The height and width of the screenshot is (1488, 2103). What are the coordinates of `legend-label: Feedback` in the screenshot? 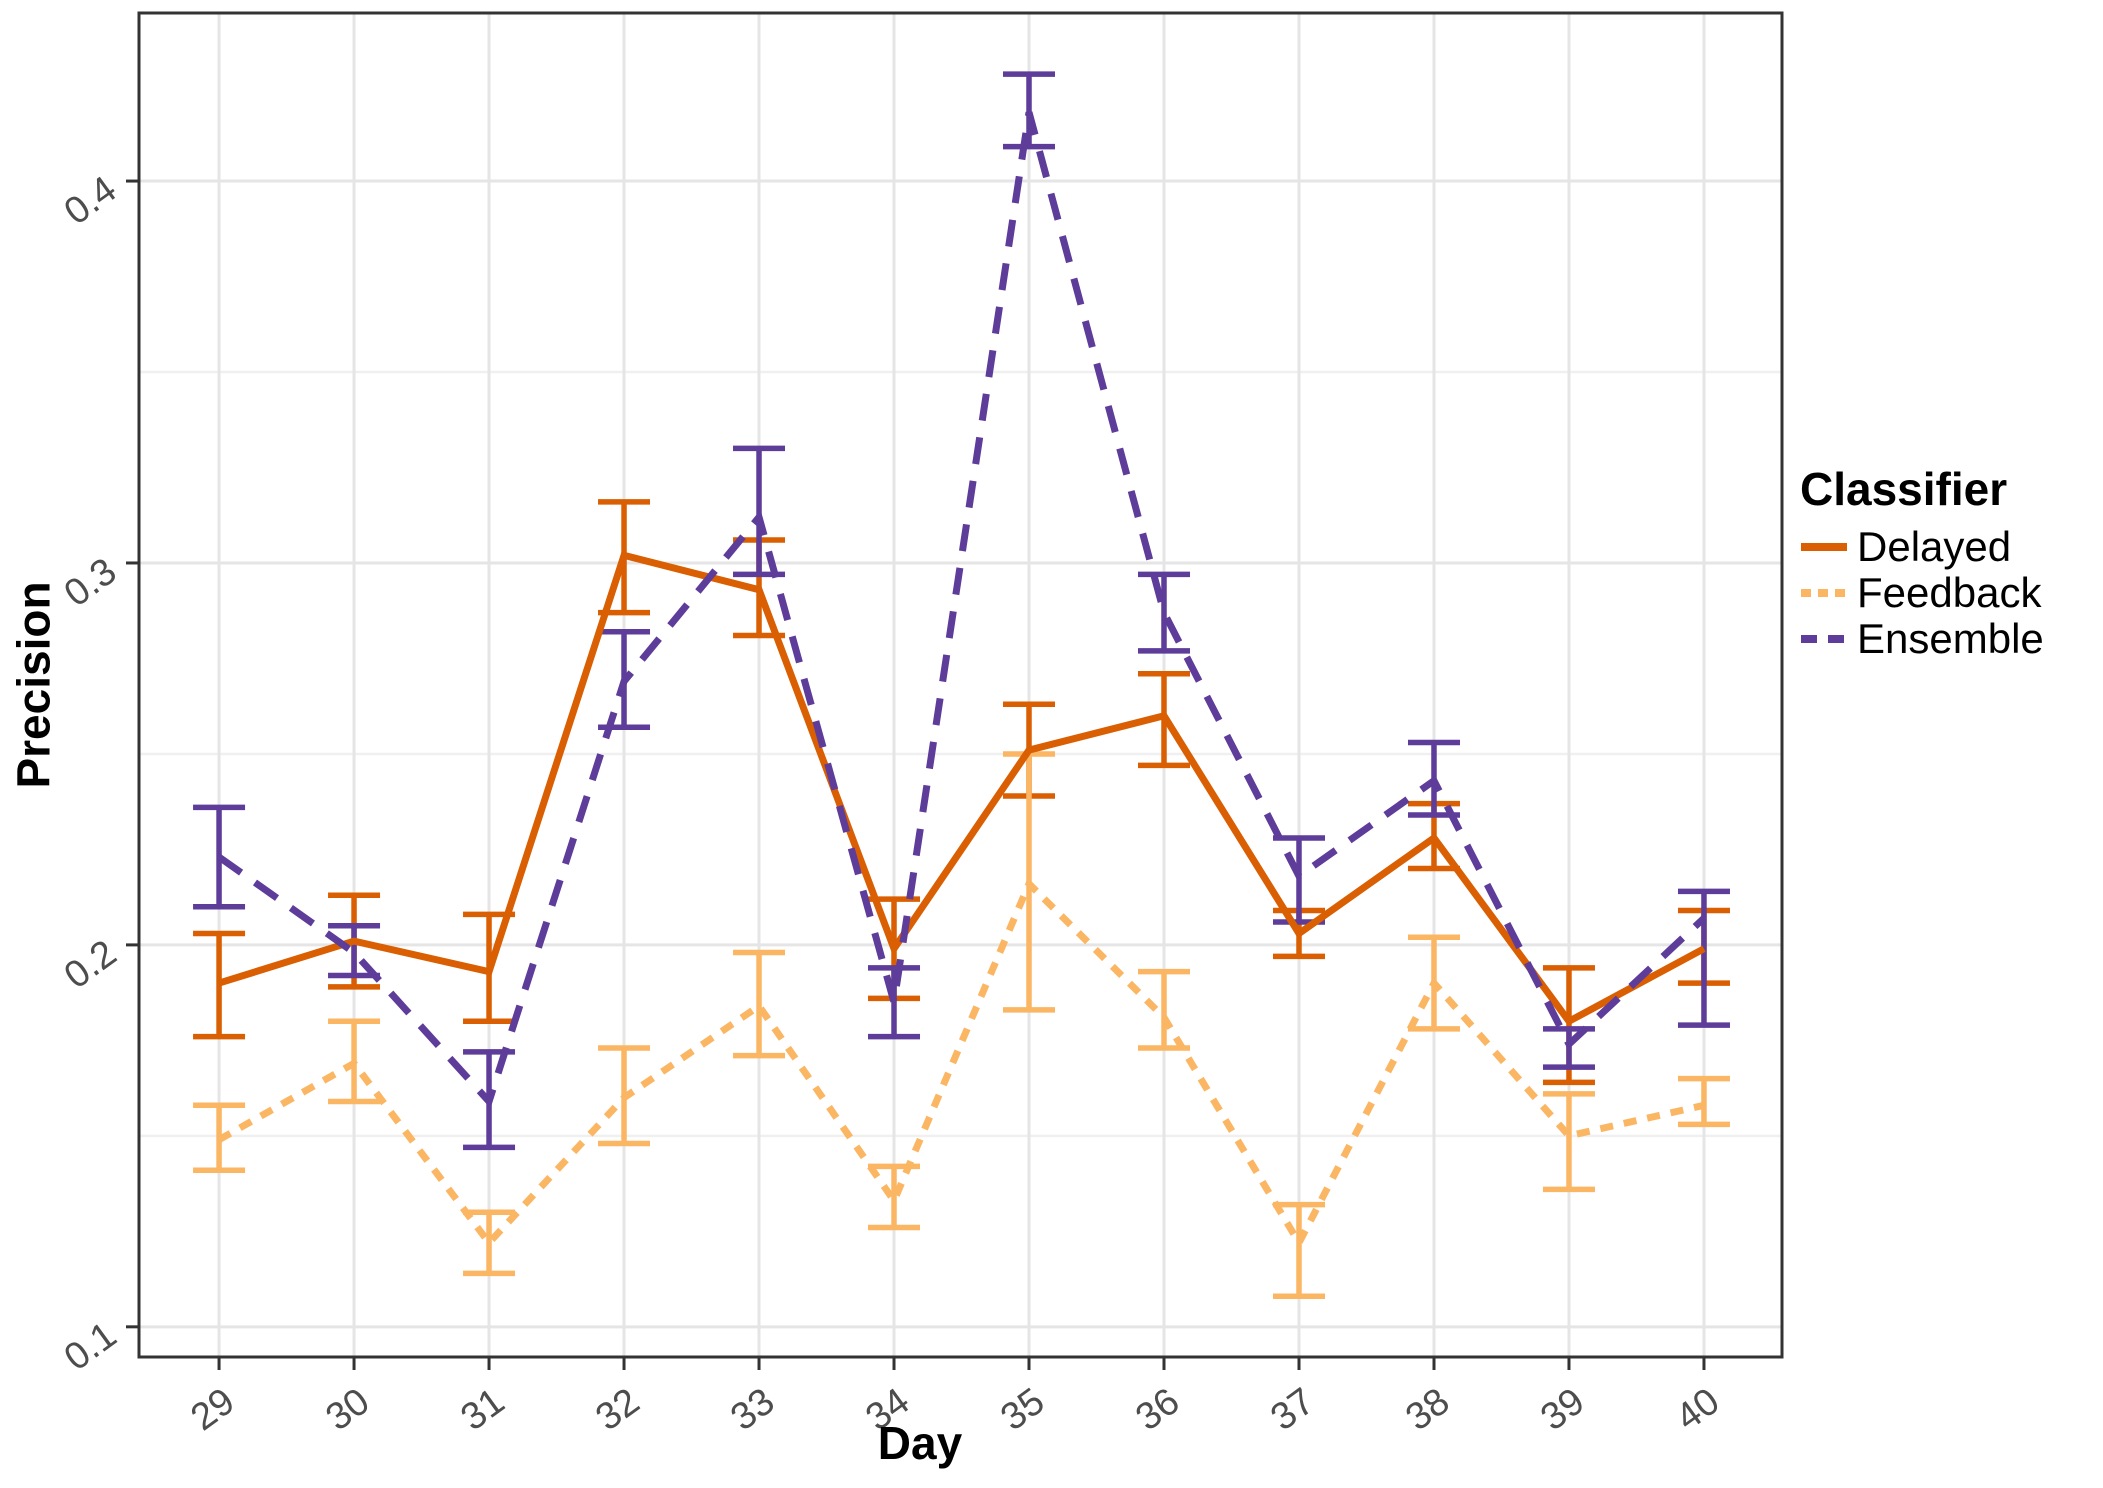 It's located at (1949, 592).